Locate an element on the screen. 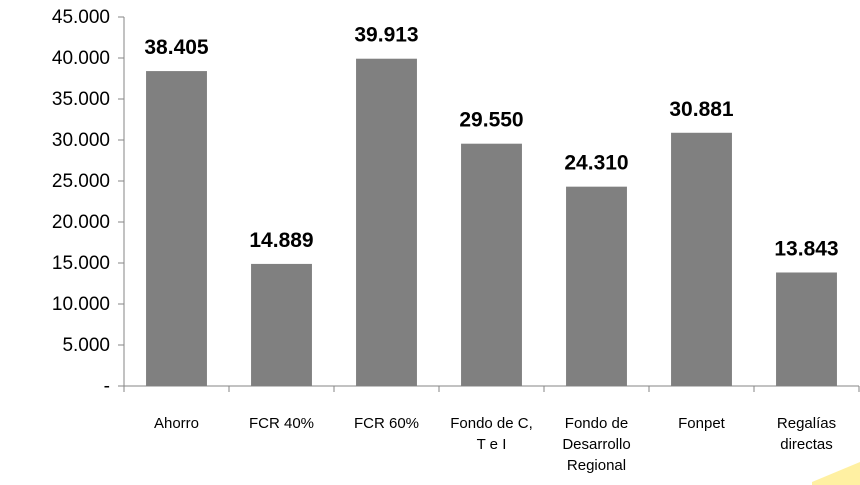 Image resolution: width=860 pixels, height=485 pixels. data-label: 39.913 is located at coordinates (386, 35).